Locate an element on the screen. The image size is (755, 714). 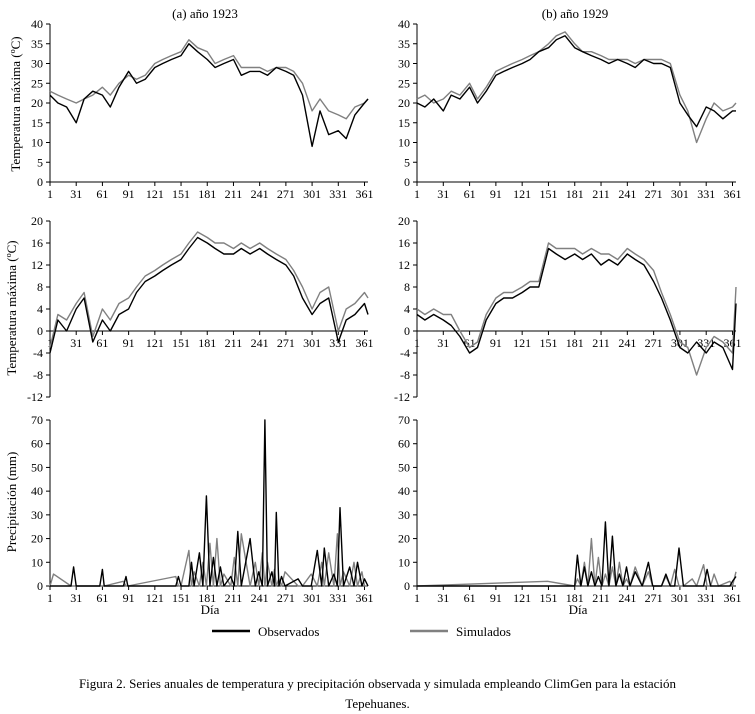
y-tick-label: -12 is located at coordinates (35, 397).